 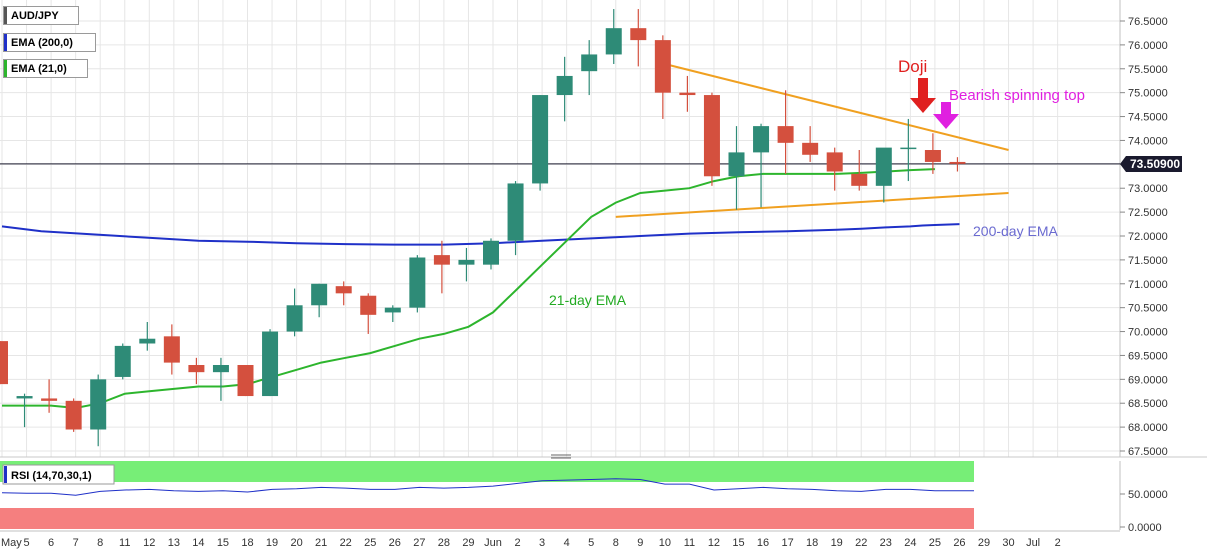 What do you see at coordinates (76, 543) in the screenshot?
I see `time-tick-label-3: 7` at bounding box center [76, 543].